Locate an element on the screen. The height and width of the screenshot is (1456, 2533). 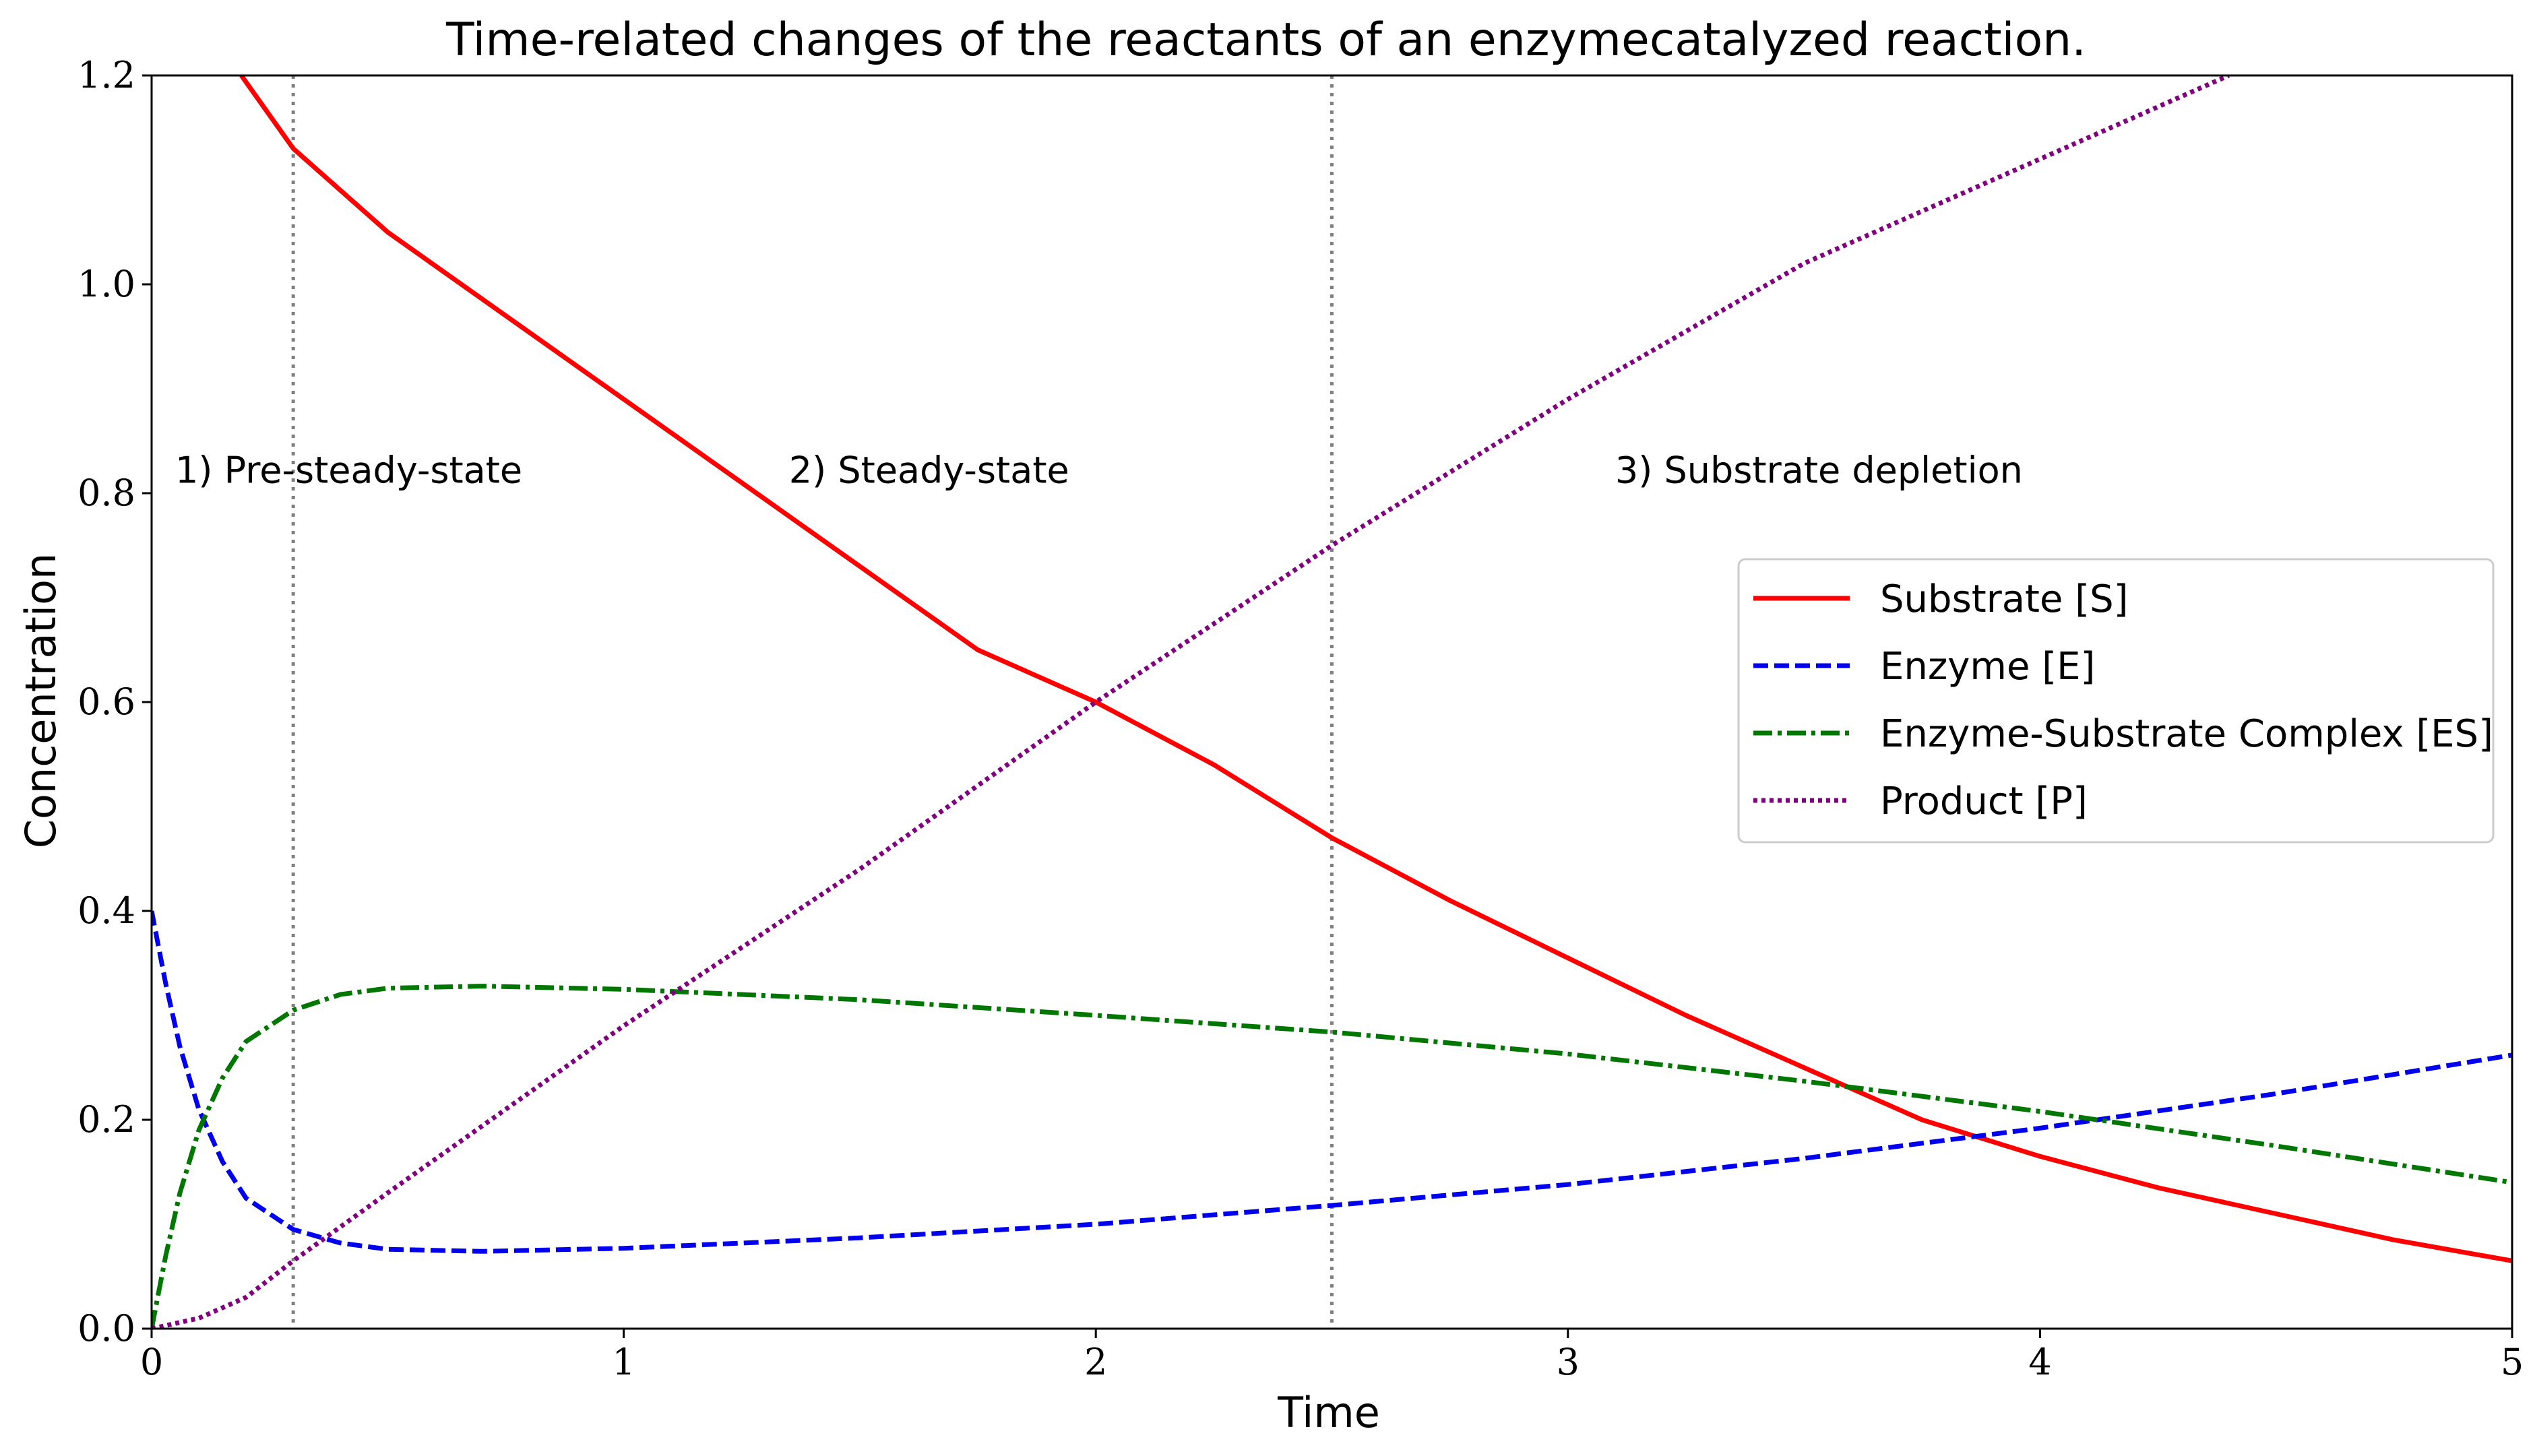
legend-label: Substrate [S] is located at coordinates (2005, 599).